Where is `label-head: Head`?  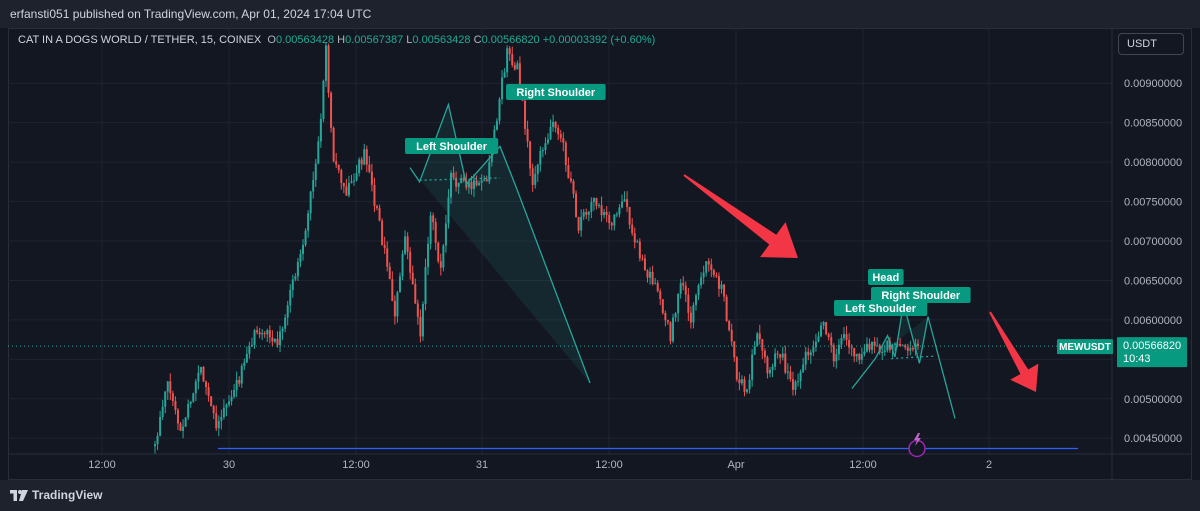
label-head: Head is located at coordinates (886, 277).